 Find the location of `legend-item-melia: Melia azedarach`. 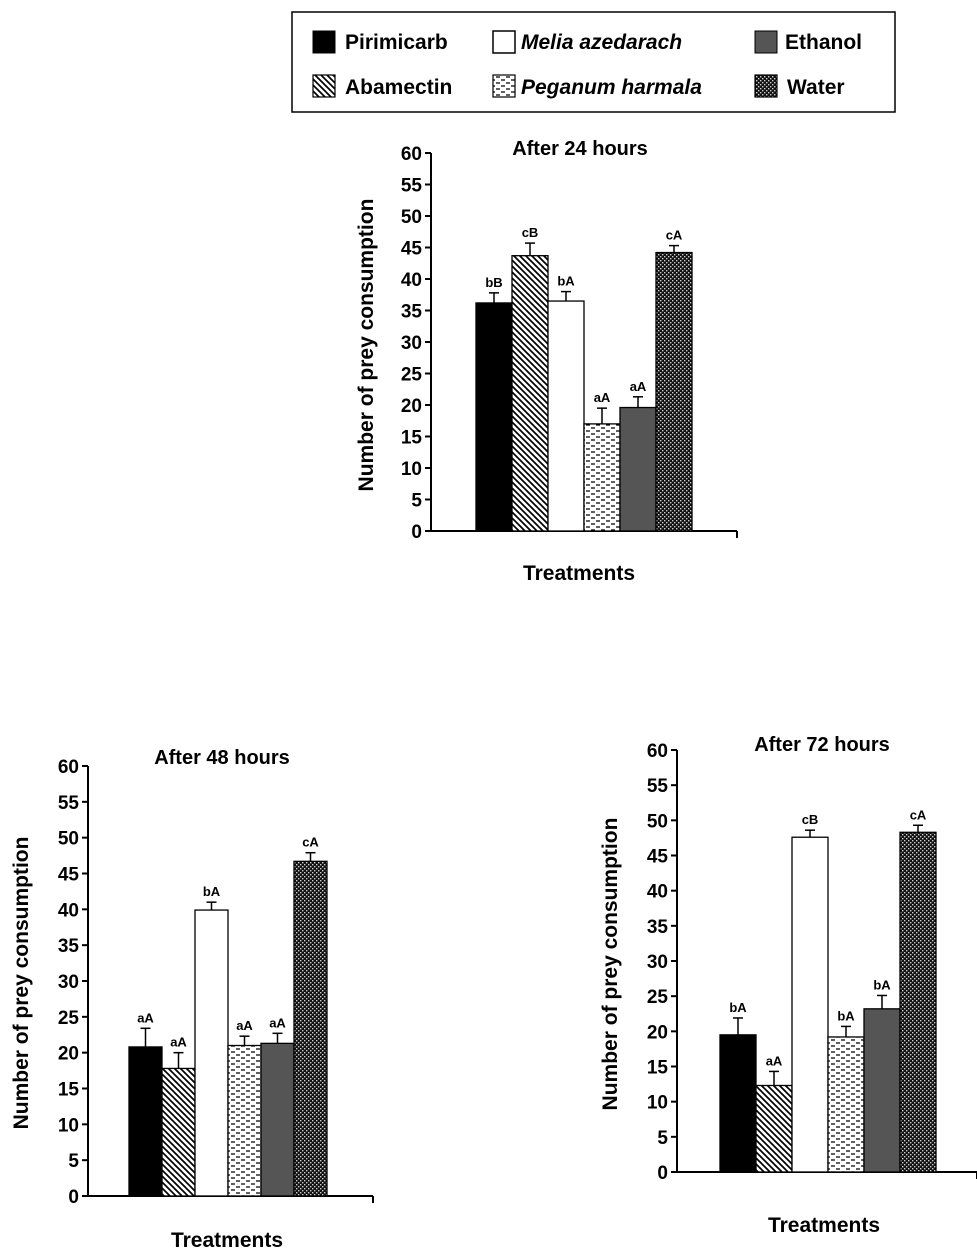

legend-item-melia: Melia azedarach is located at coordinates (587, 42).